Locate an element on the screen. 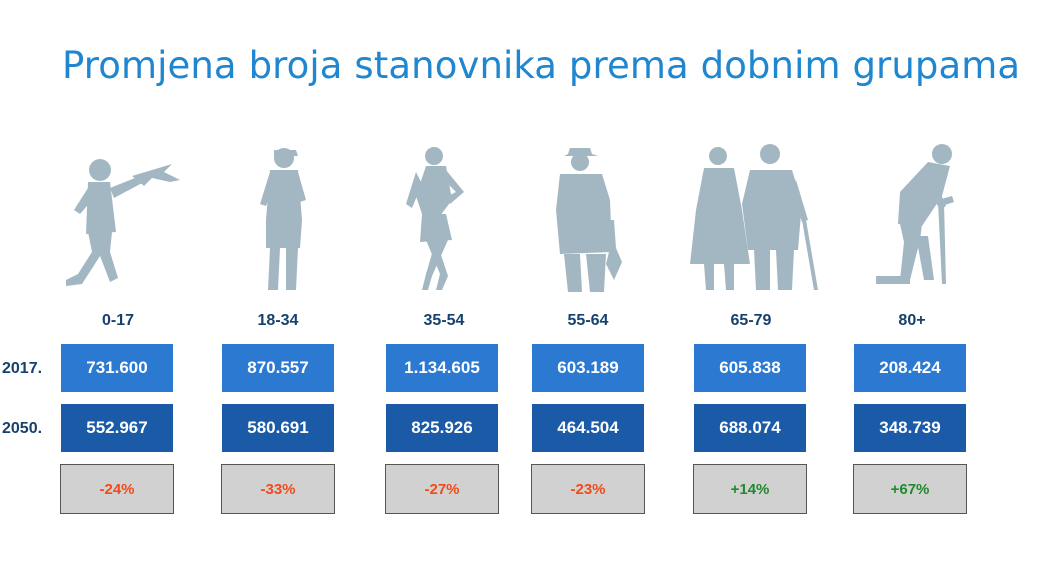  child-with-plane-icon is located at coordinates (122, 220).